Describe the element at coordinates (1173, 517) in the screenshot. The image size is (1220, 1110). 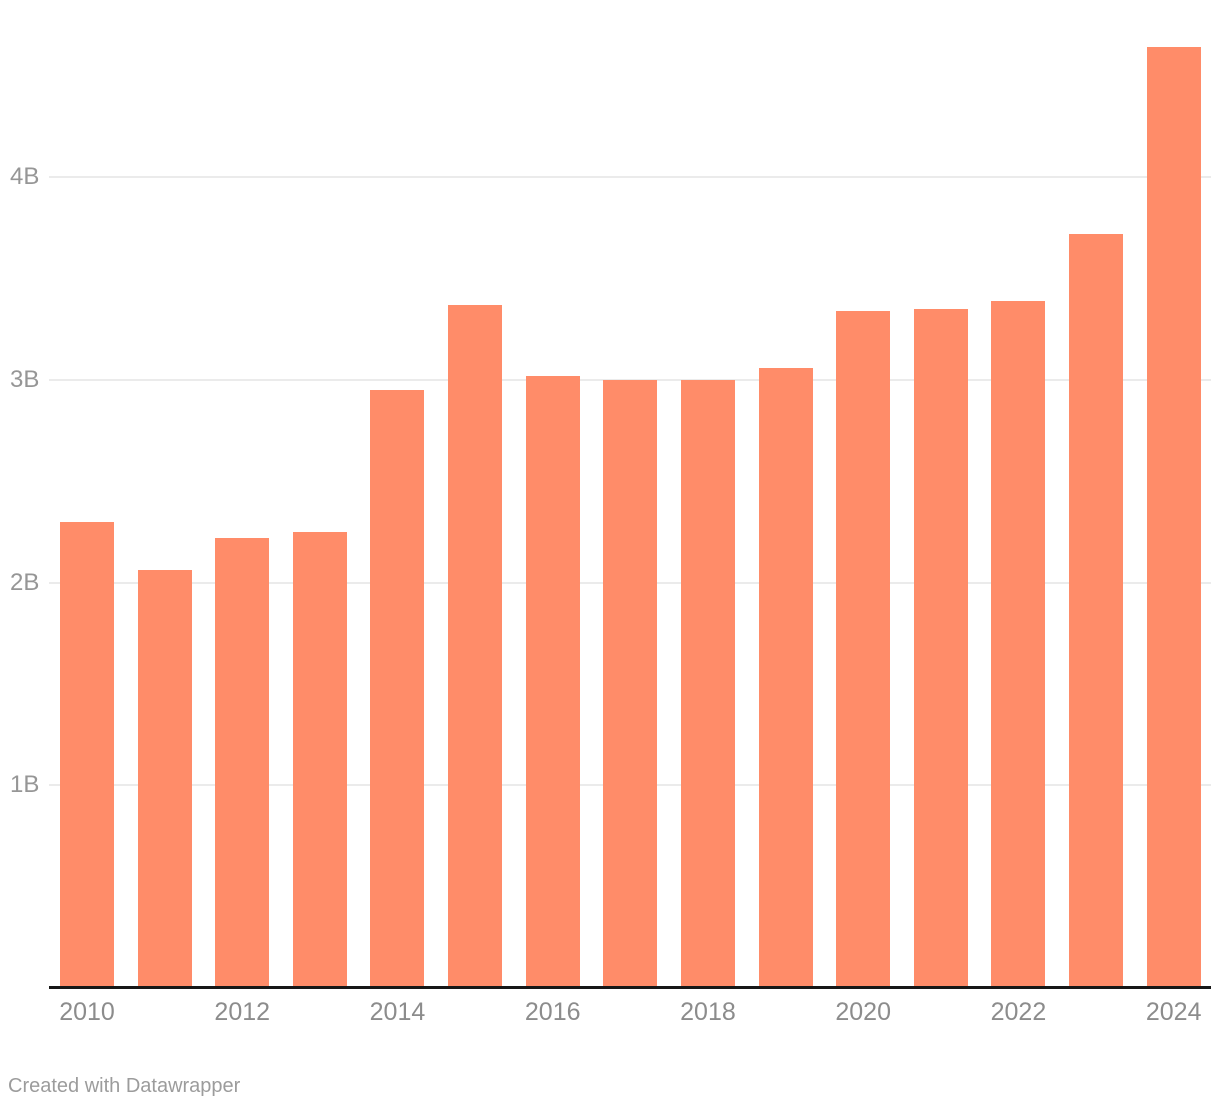
I see `bar-2024` at that location.